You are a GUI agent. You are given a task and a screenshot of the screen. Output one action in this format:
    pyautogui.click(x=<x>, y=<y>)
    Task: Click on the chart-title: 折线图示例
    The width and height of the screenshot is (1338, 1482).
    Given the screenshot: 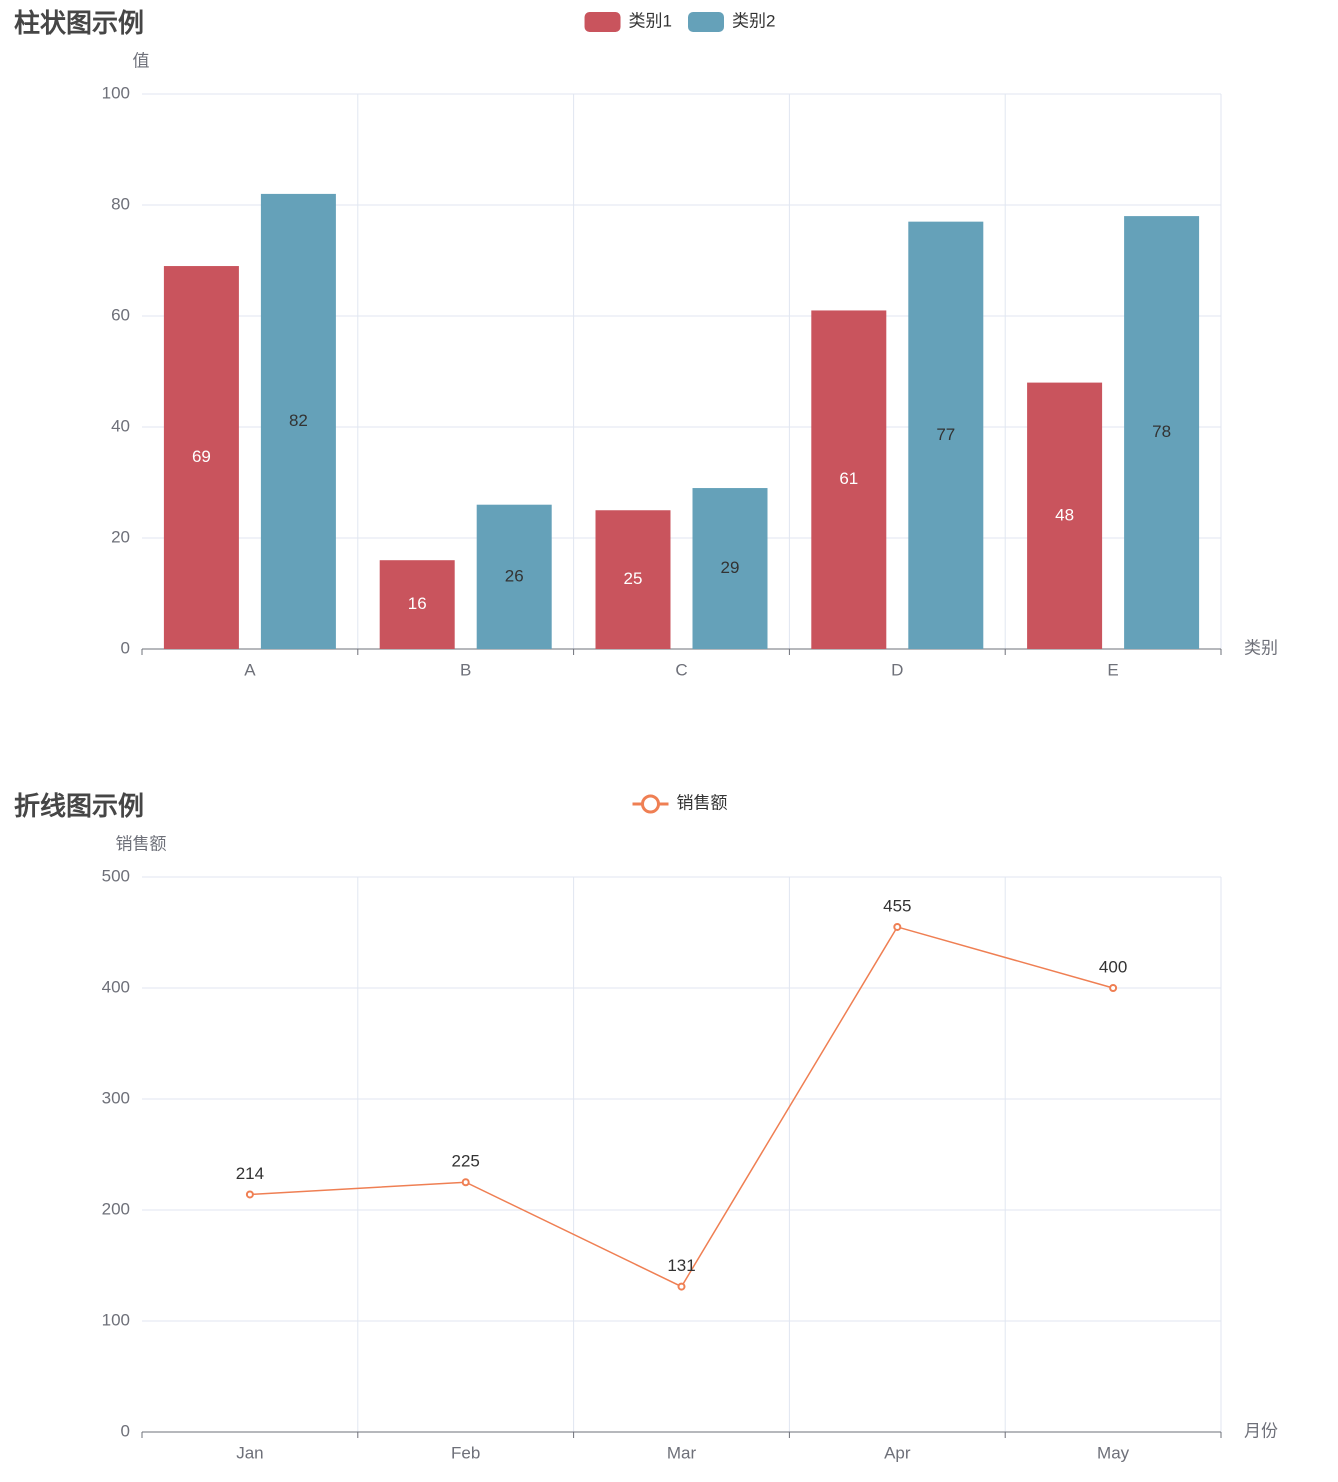 What is the action you would take?
    pyautogui.click(x=79, y=806)
    